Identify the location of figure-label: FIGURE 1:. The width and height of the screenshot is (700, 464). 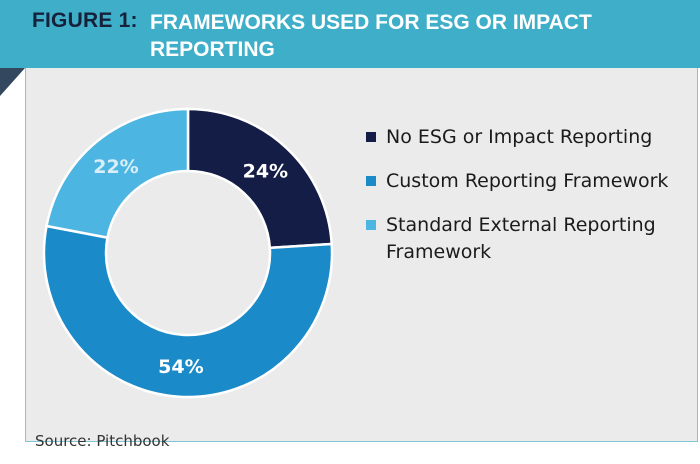
(85, 20).